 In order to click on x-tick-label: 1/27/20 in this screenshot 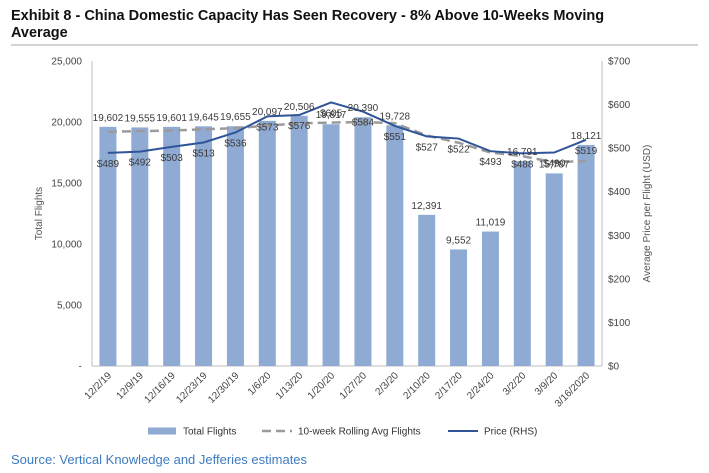, I will do `click(354, 386)`.